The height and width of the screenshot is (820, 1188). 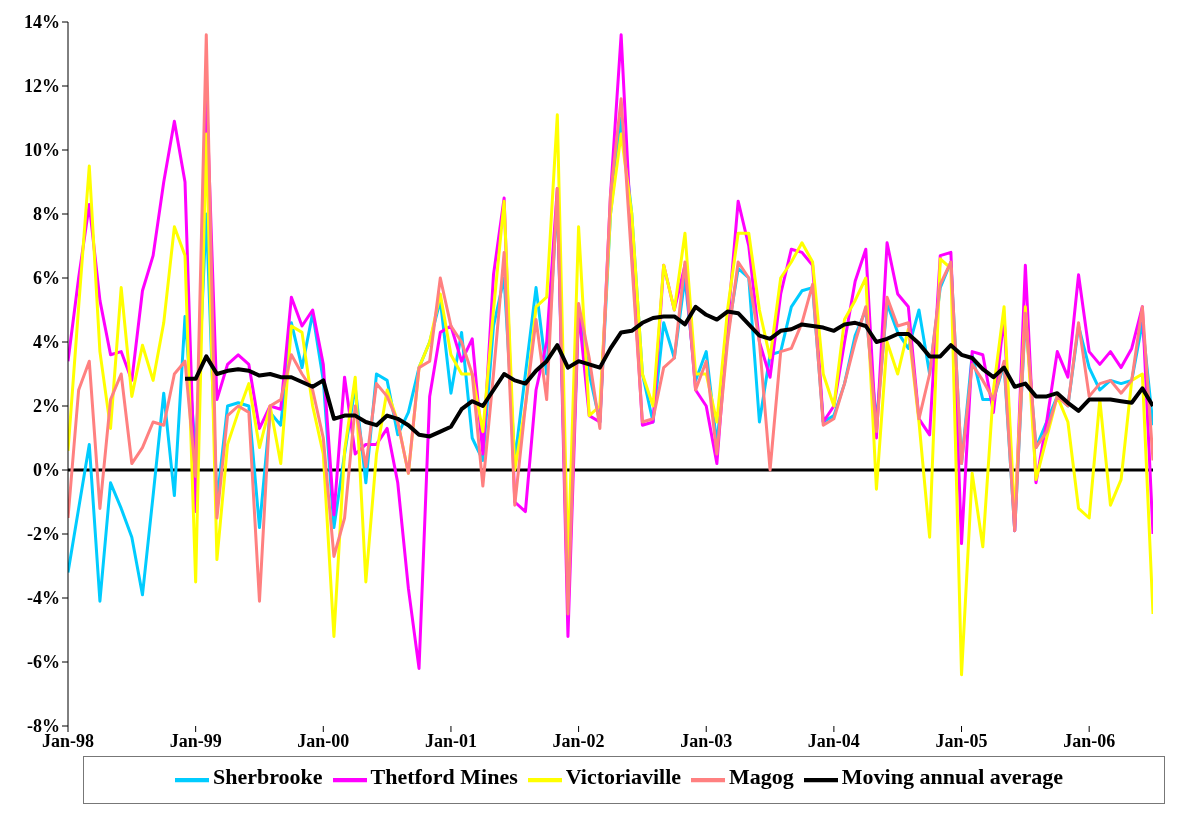 What do you see at coordinates (761, 776) in the screenshot?
I see `legend-label: Magog` at bounding box center [761, 776].